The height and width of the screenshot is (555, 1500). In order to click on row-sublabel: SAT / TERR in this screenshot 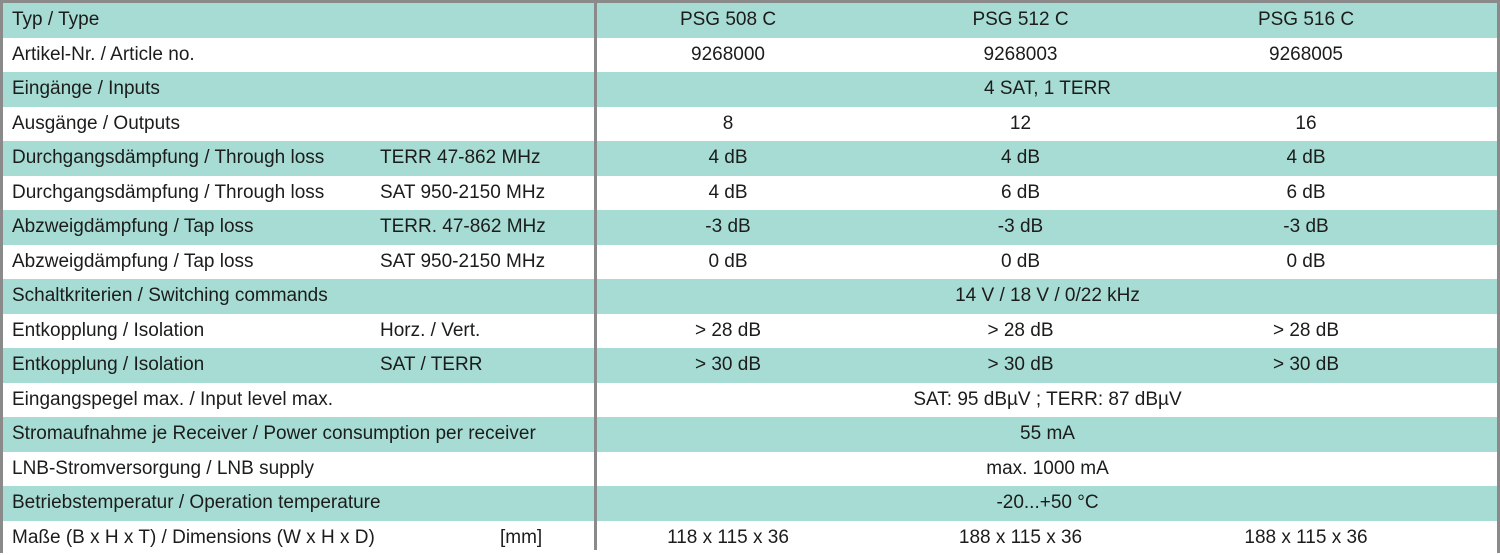, I will do `click(431, 365)`.